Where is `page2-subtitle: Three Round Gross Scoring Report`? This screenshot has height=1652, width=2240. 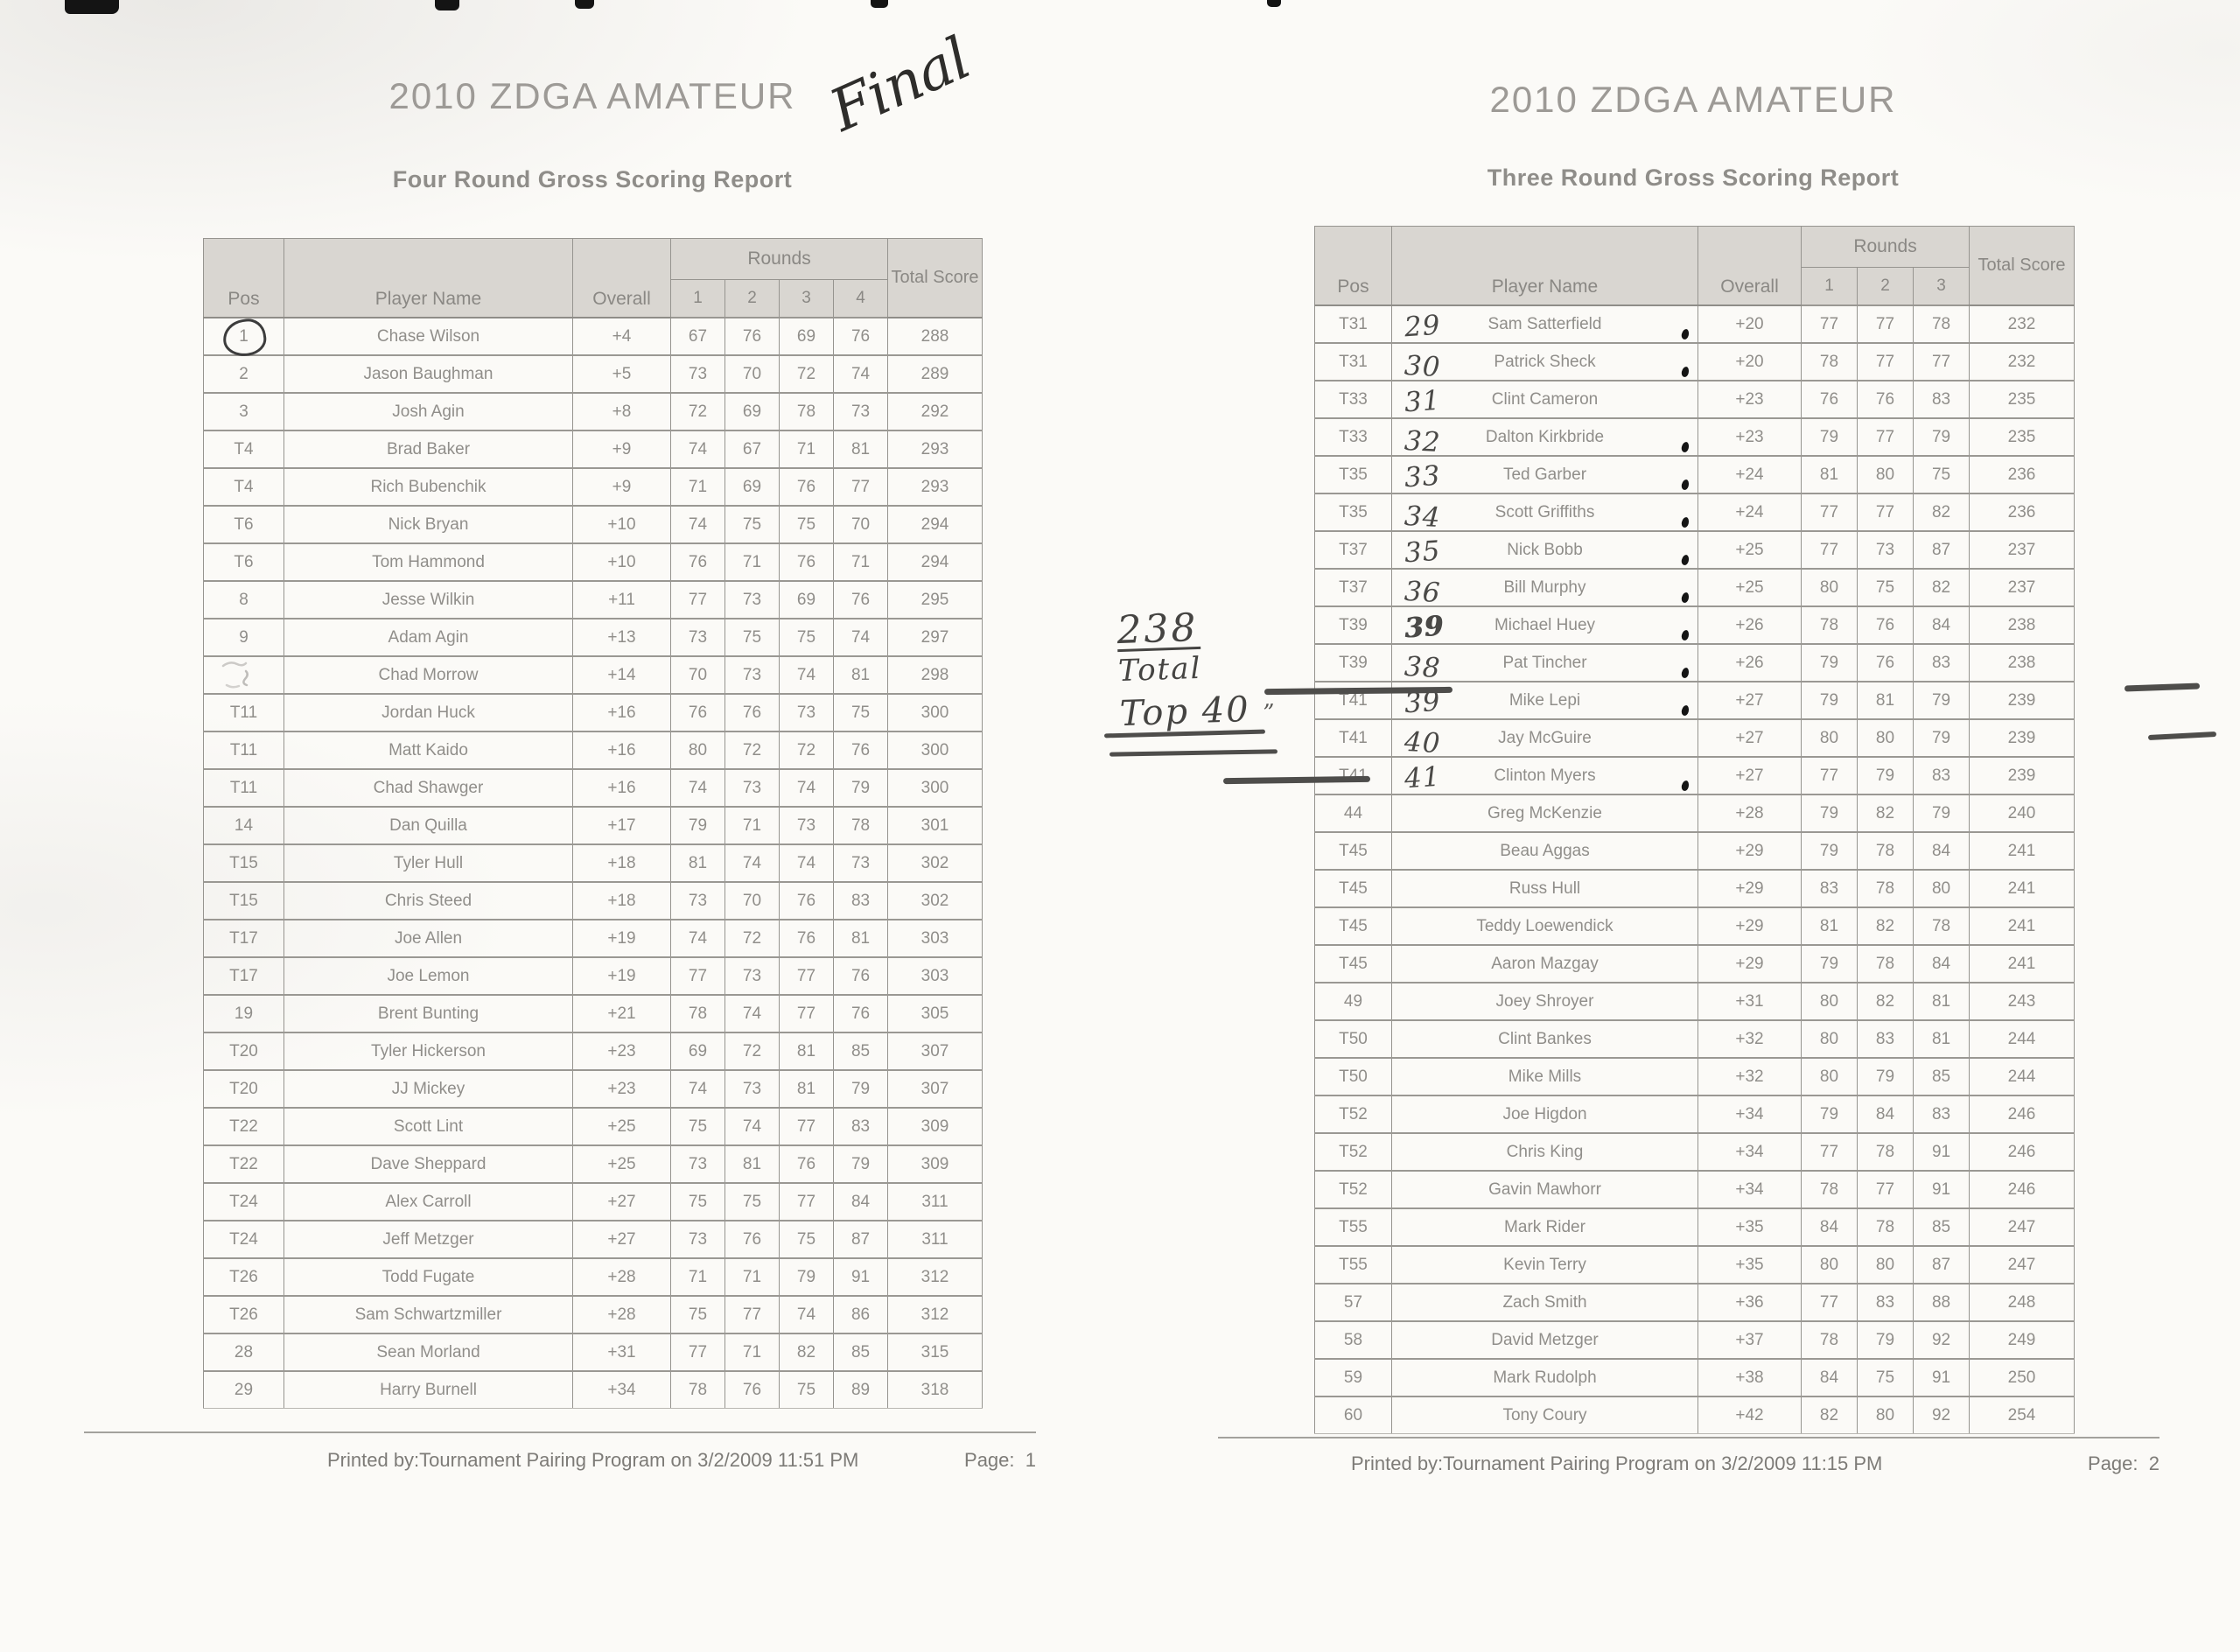 page2-subtitle: Three Round Gross Scoring Report is located at coordinates (1693, 177).